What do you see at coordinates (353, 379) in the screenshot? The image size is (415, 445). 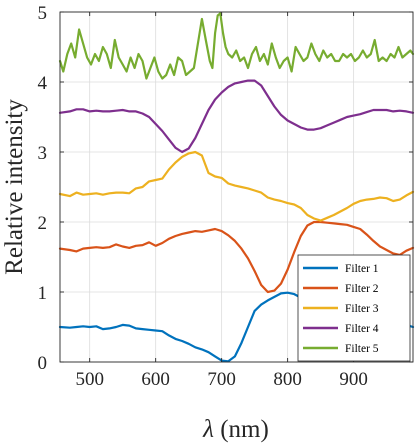 I see `x-tick-label: 900` at bounding box center [353, 379].